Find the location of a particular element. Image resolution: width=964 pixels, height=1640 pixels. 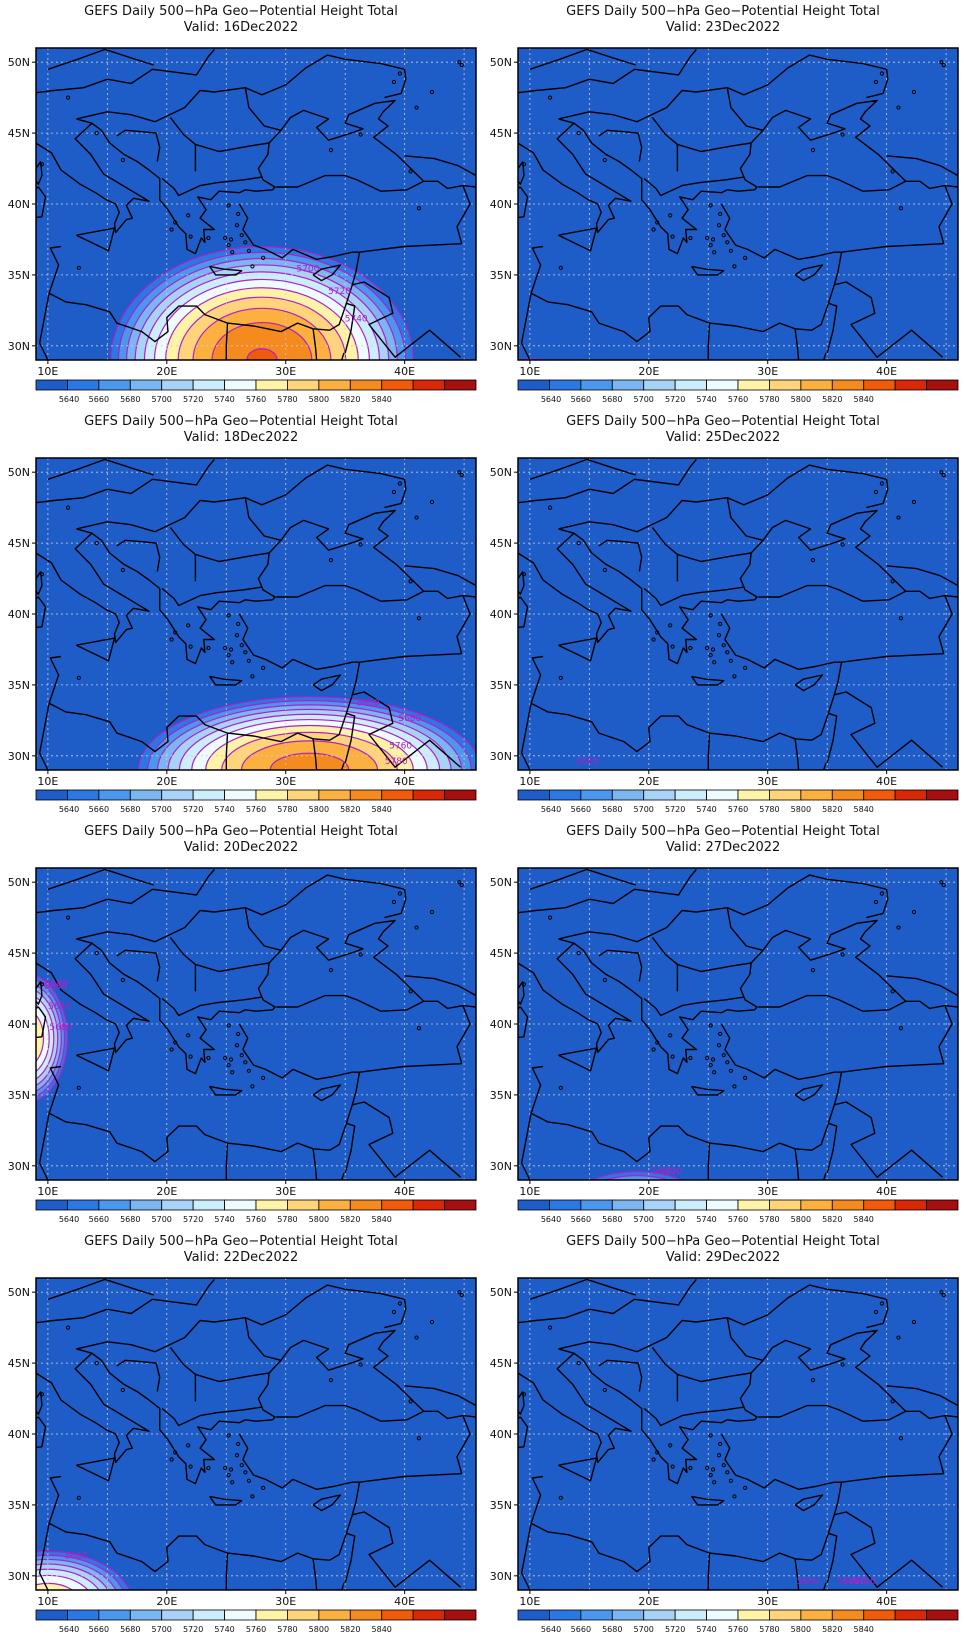

lat-label: 50N is located at coordinates (501, 882).